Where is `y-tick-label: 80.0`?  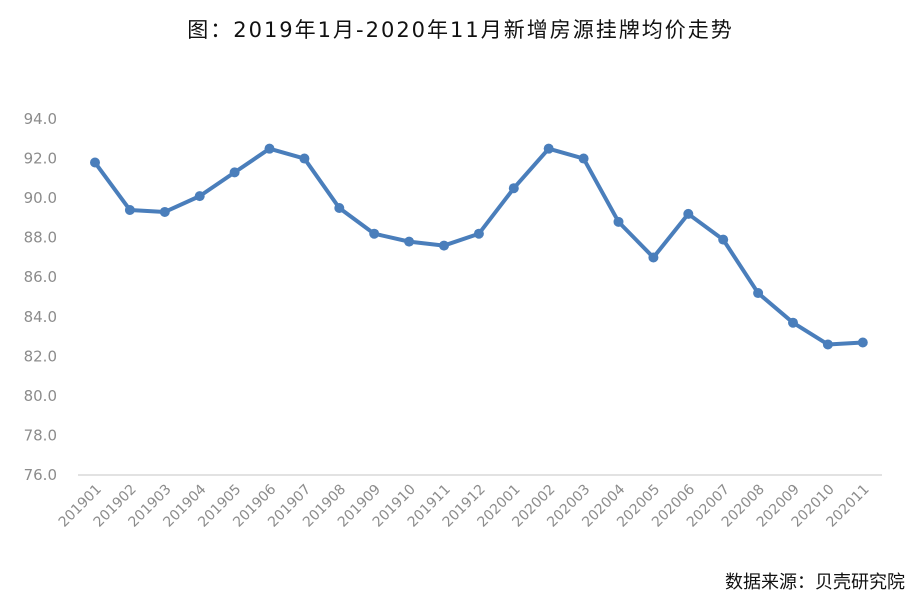
y-tick-label: 80.0 is located at coordinates (40, 396).